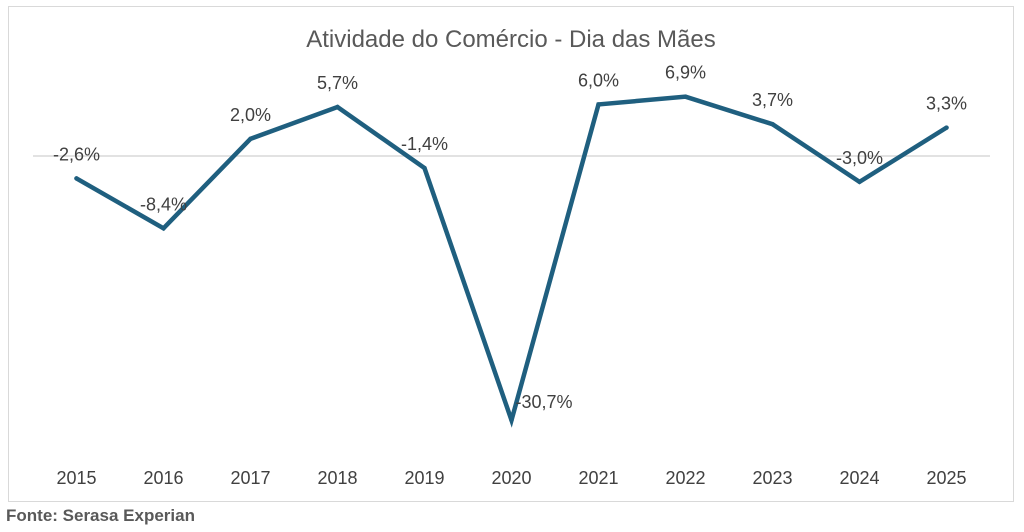 The image size is (1024, 532). Describe the element at coordinates (76, 478) in the screenshot. I see `x-tick-2015: 2015` at that location.